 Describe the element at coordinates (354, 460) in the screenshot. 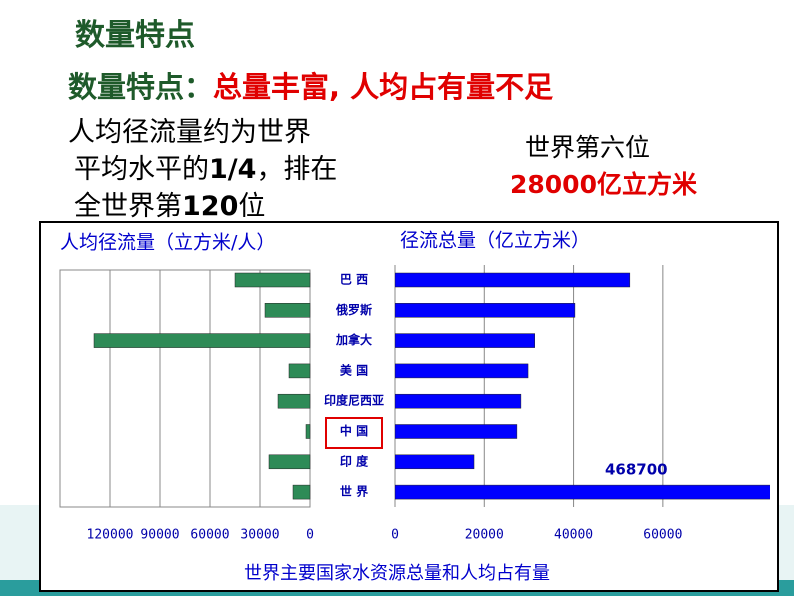

I see `category-label: 印 度` at that location.